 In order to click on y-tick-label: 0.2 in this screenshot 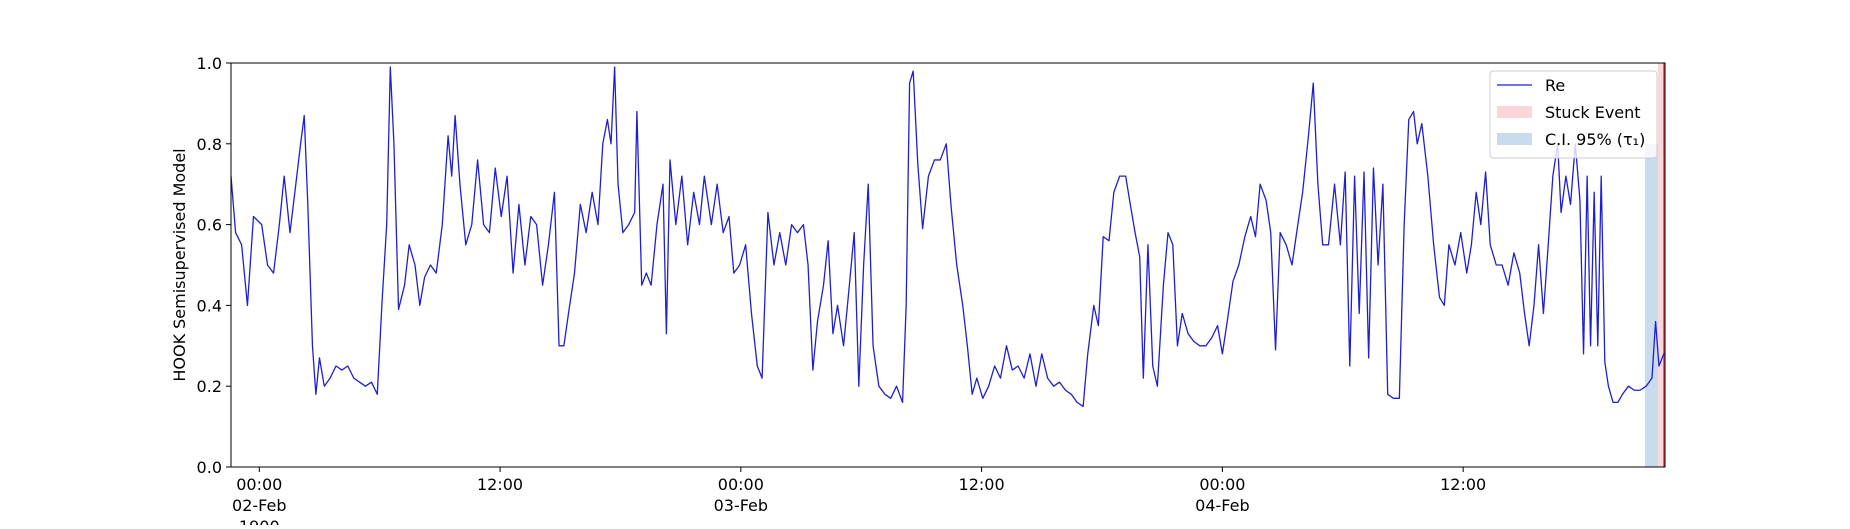, I will do `click(209, 386)`.